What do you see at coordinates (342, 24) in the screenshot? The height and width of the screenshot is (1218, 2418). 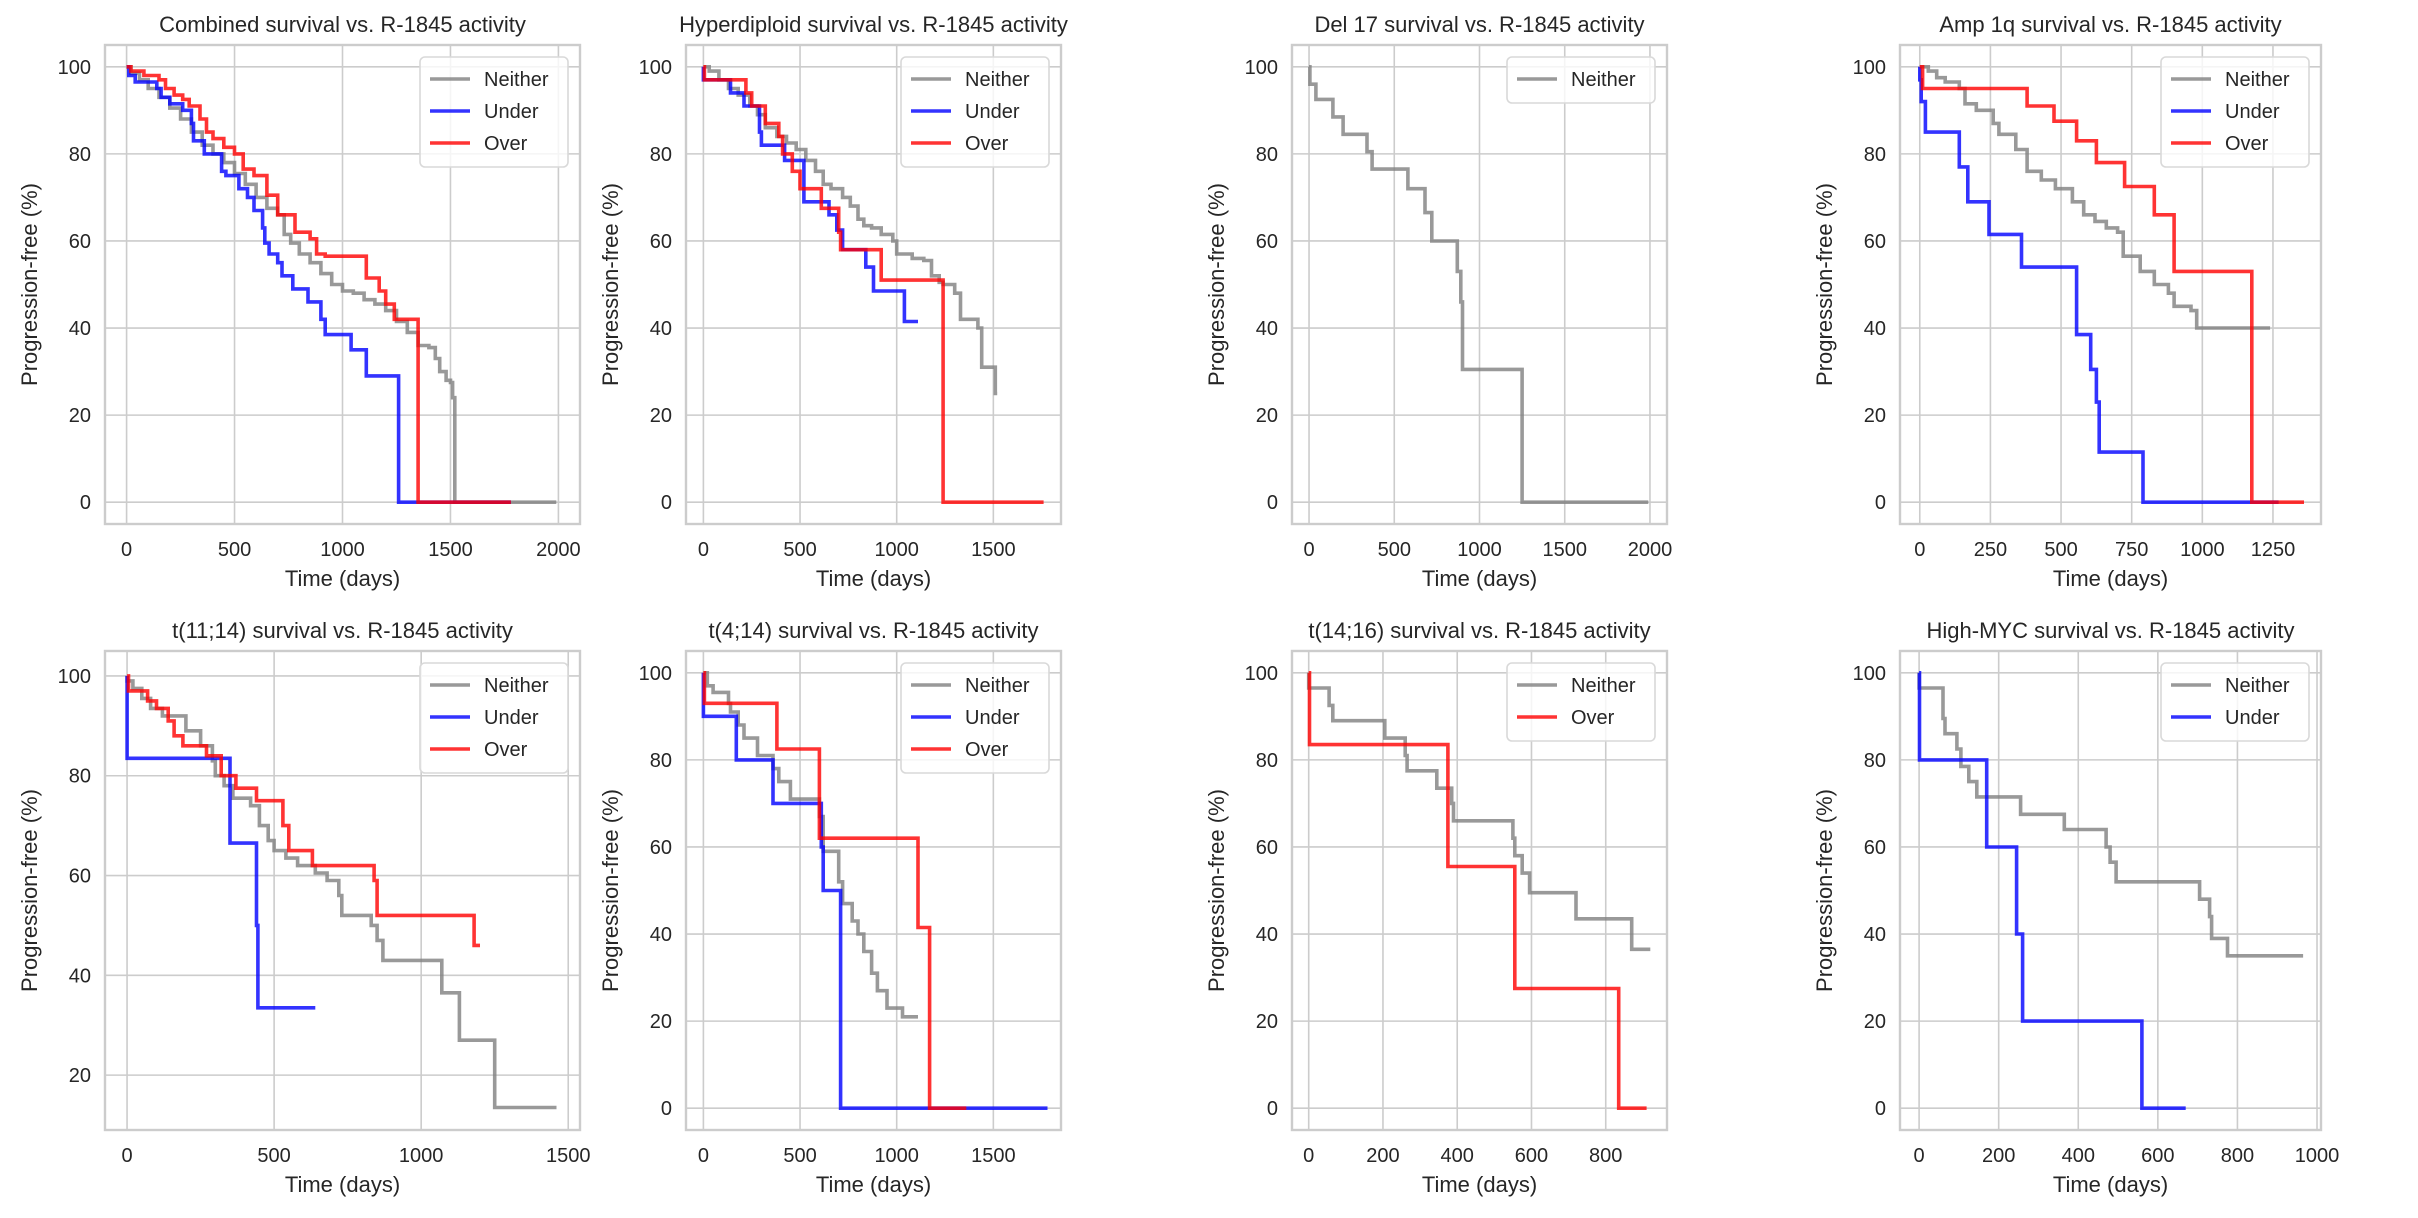 I see `chart-title: Combined survival vs. R-1845 activity` at bounding box center [342, 24].